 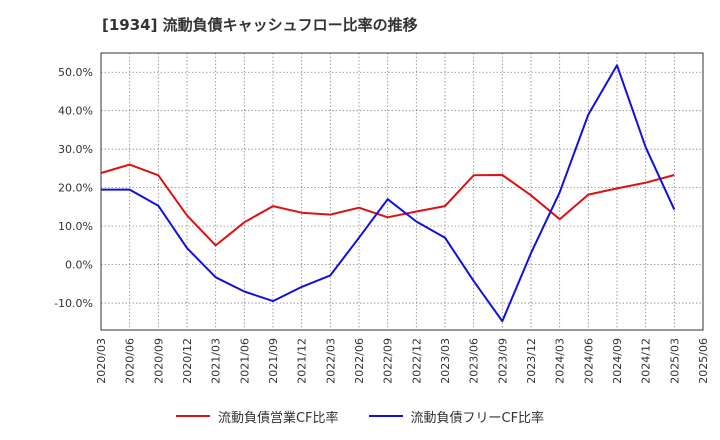 I want to click on y-tick-label: 30.0%, so click(x=75, y=149).